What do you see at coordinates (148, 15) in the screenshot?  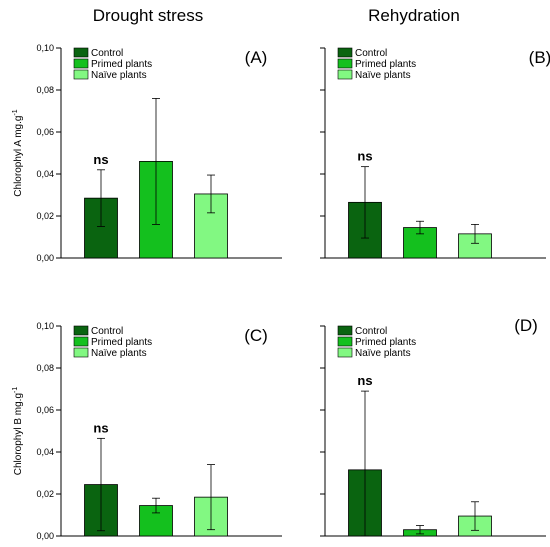 I see `column-title-drought: Drought stress` at bounding box center [148, 15].